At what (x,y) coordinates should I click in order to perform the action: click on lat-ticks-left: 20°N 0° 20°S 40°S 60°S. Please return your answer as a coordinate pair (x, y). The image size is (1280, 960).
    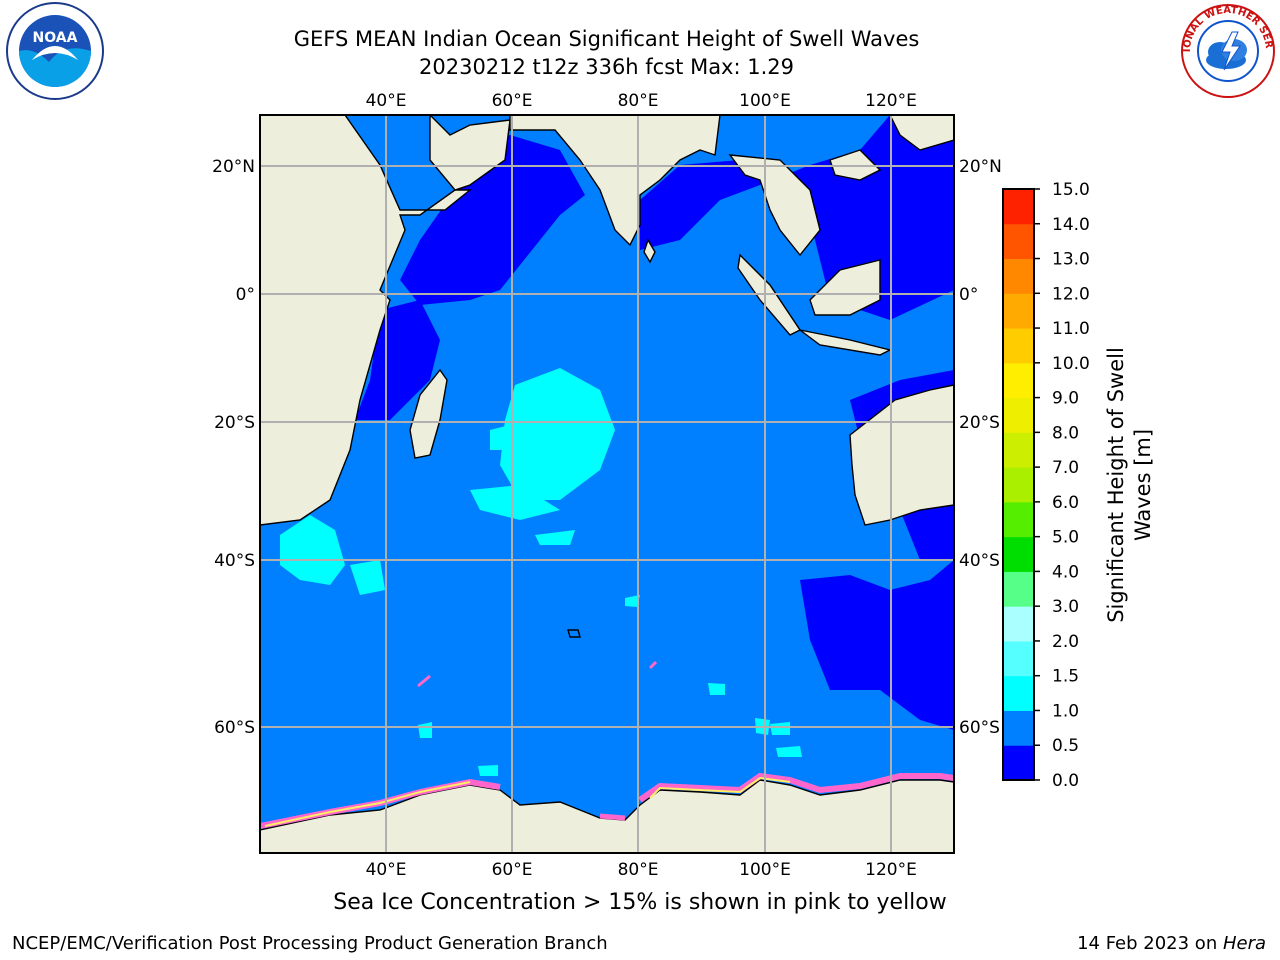
    Looking at the image, I should click on (233, 447).